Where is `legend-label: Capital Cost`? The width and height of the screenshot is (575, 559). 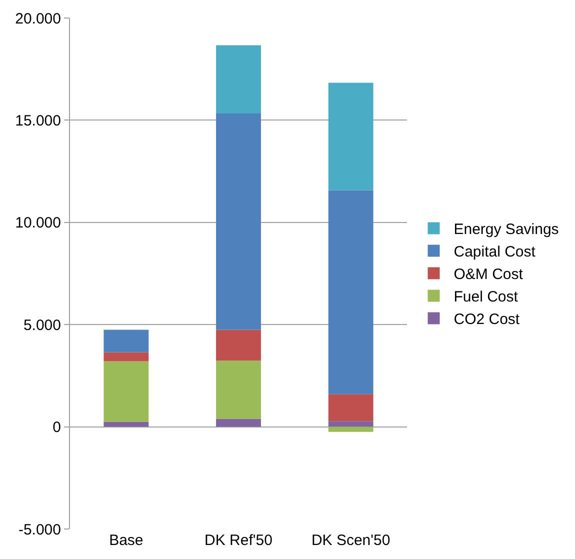 legend-label: Capital Cost is located at coordinates (495, 252).